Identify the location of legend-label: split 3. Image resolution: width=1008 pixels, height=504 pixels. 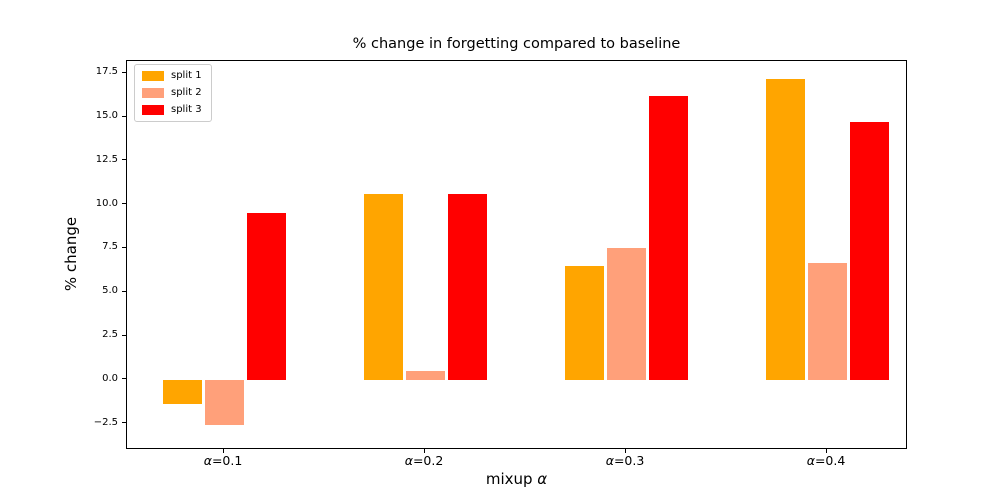
(186, 109).